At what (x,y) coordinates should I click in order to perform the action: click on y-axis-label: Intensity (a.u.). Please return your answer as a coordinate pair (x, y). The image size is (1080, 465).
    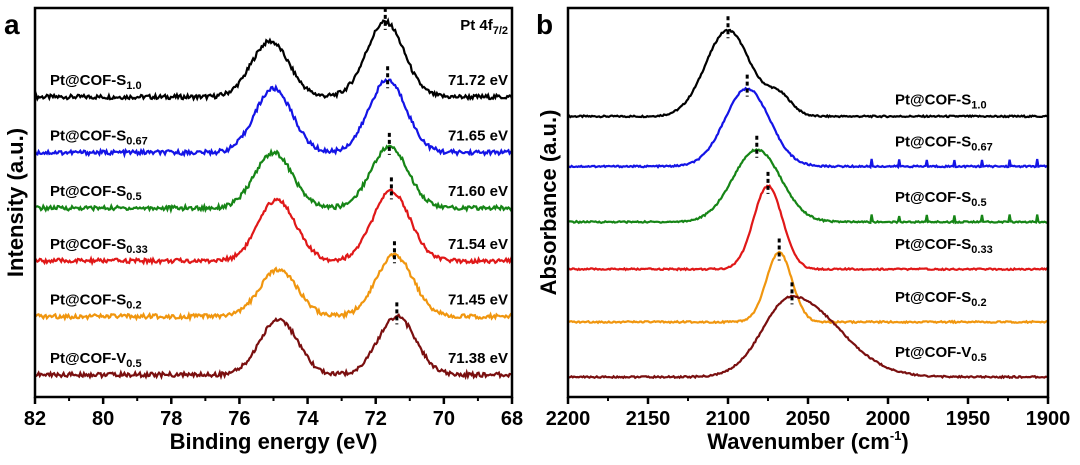
    Looking at the image, I should click on (15, 202).